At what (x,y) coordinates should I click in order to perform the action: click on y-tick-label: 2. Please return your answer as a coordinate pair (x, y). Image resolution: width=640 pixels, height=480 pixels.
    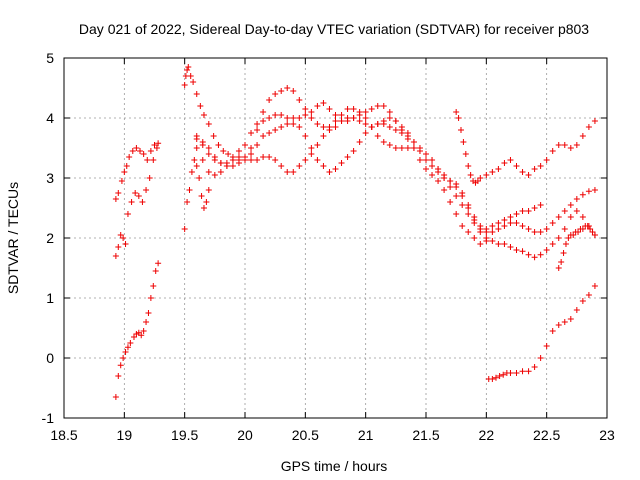
    Looking at the image, I should click on (50, 238).